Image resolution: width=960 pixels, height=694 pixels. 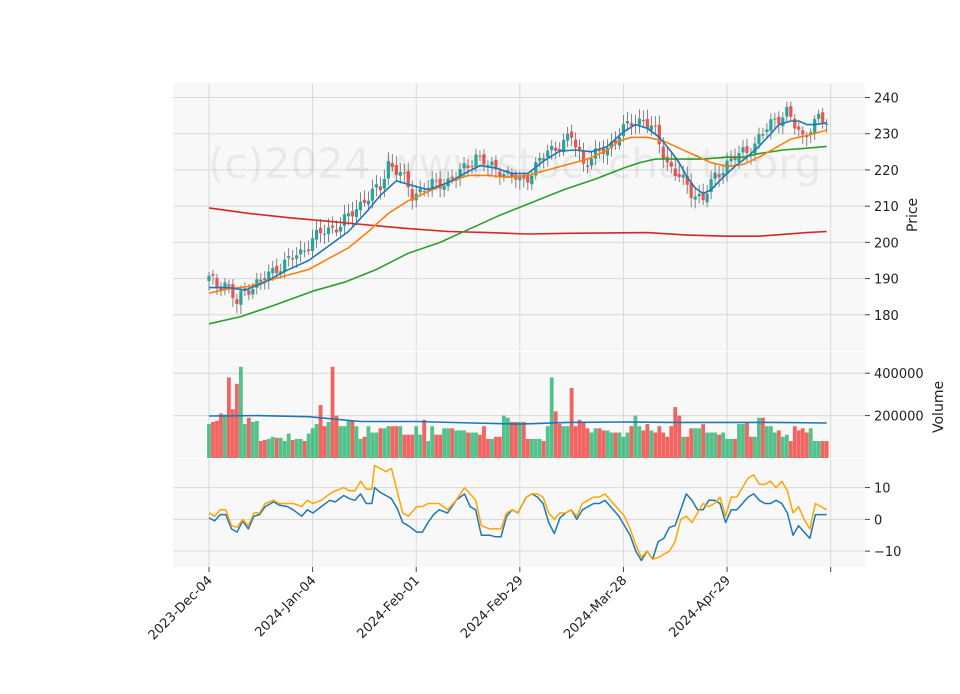 I want to click on price-tick-label: 230, so click(x=886, y=135).